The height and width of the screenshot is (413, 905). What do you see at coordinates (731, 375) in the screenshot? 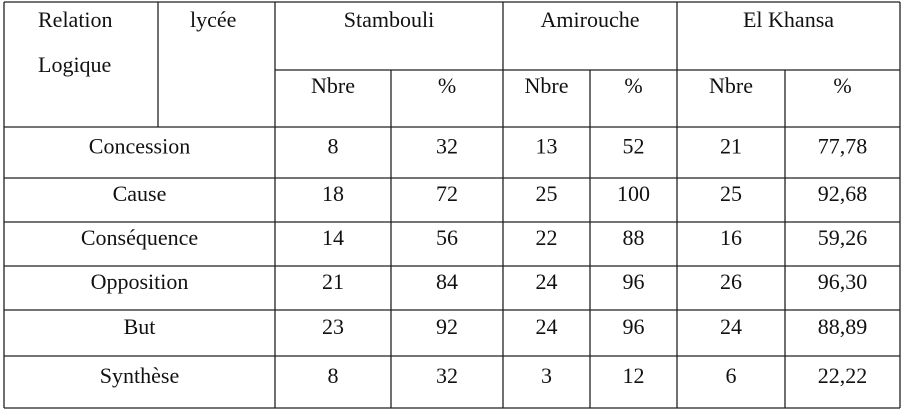
I see `table-cell: 6` at bounding box center [731, 375].